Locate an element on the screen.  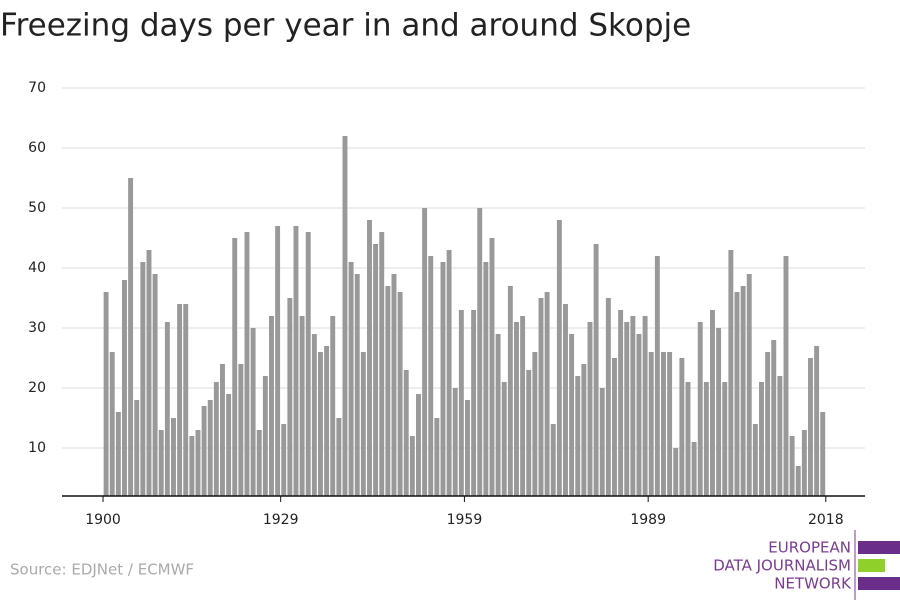
x-tick-label: 1959 is located at coordinates (465, 520).